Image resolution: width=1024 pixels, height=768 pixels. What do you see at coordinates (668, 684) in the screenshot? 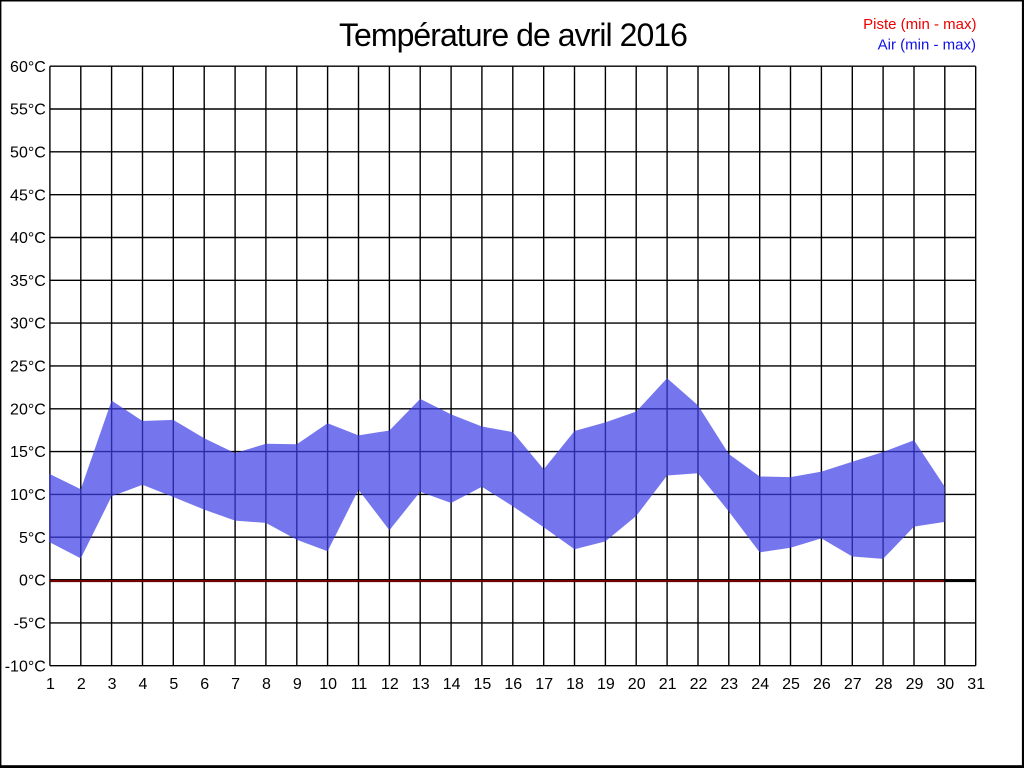
I see `svg-text: 21` at bounding box center [668, 684].